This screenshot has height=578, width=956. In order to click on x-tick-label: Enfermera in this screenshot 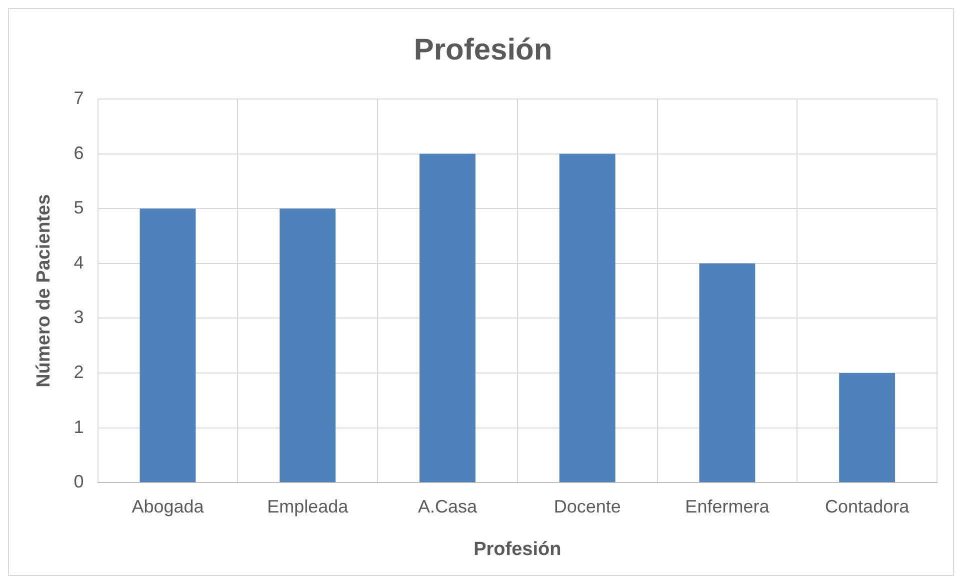, I will do `click(727, 506)`.